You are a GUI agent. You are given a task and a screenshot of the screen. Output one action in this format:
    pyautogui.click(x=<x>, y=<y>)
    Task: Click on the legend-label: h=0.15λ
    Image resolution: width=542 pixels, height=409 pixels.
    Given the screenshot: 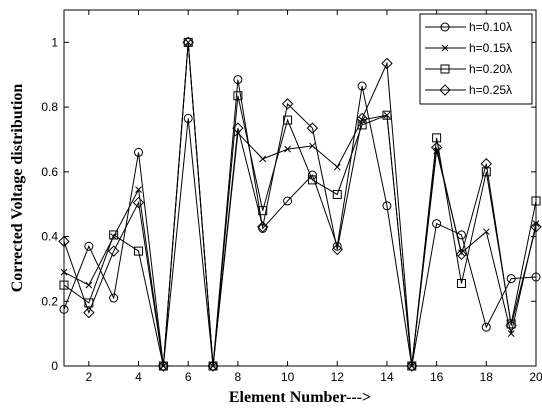 What is the action you would take?
    pyautogui.click(x=490, y=48)
    